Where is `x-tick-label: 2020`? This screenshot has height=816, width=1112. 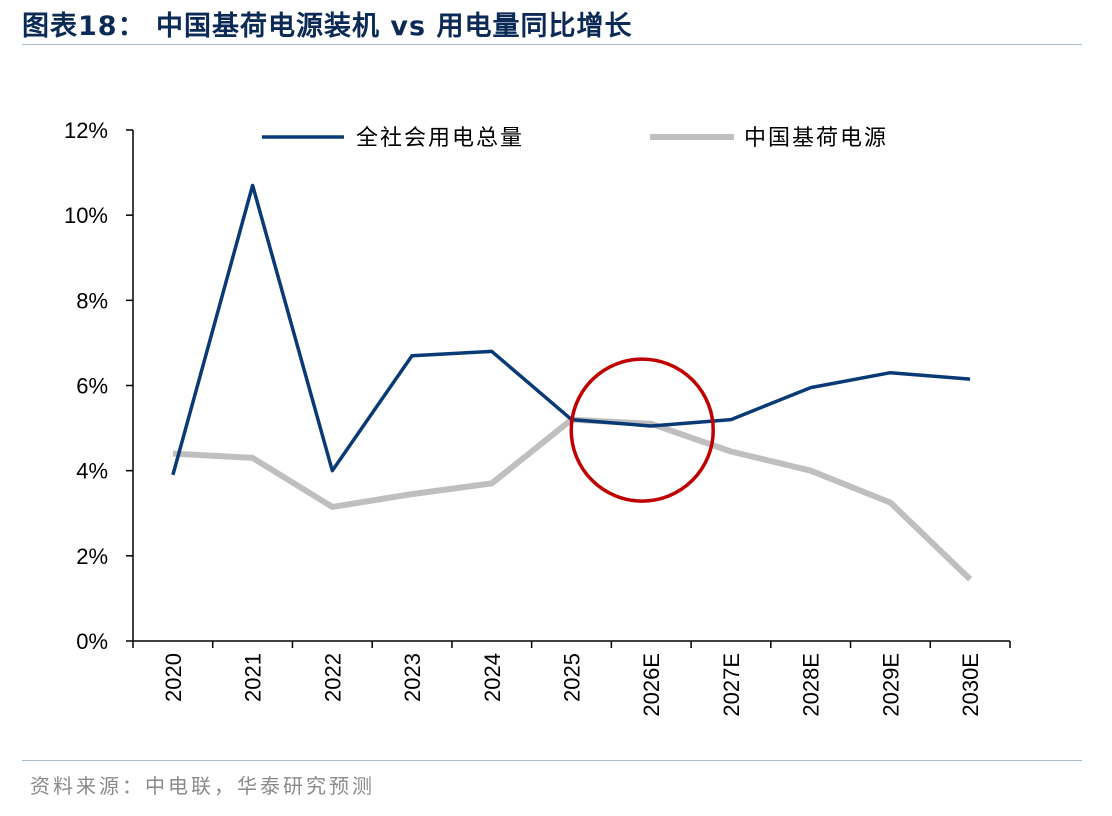
x-tick-label: 2020 is located at coordinates (173, 677).